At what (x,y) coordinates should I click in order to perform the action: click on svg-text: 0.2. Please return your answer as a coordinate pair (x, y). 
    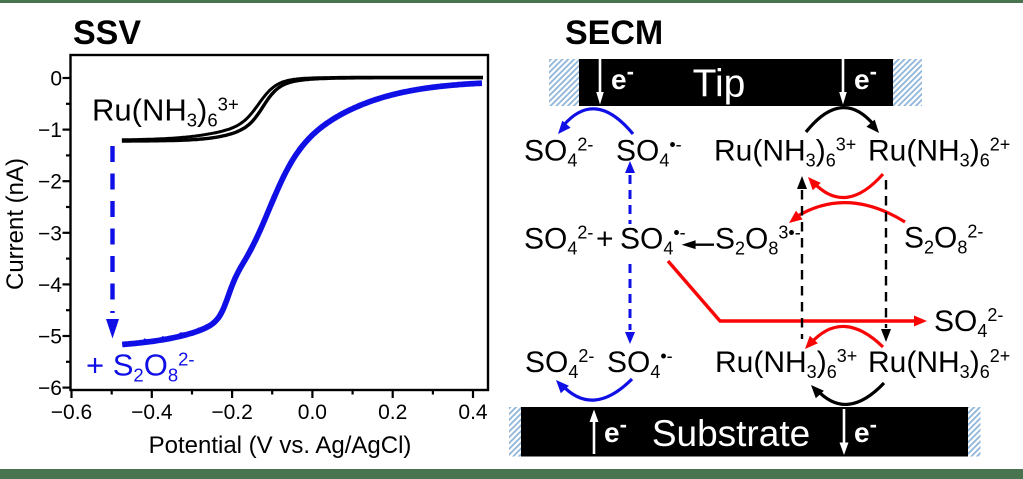
    Looking at the image, I should click on (392, 412).